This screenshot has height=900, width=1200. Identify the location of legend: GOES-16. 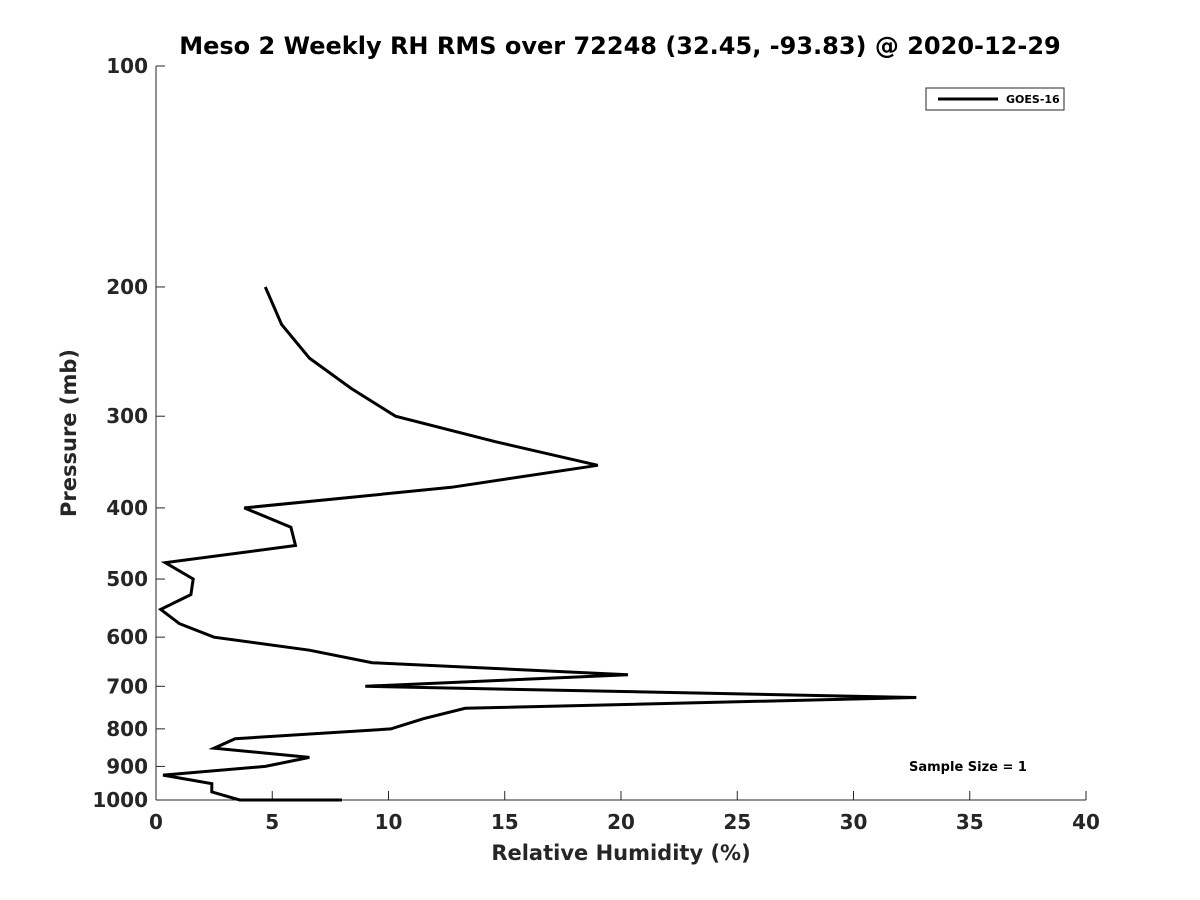
(995, 99).